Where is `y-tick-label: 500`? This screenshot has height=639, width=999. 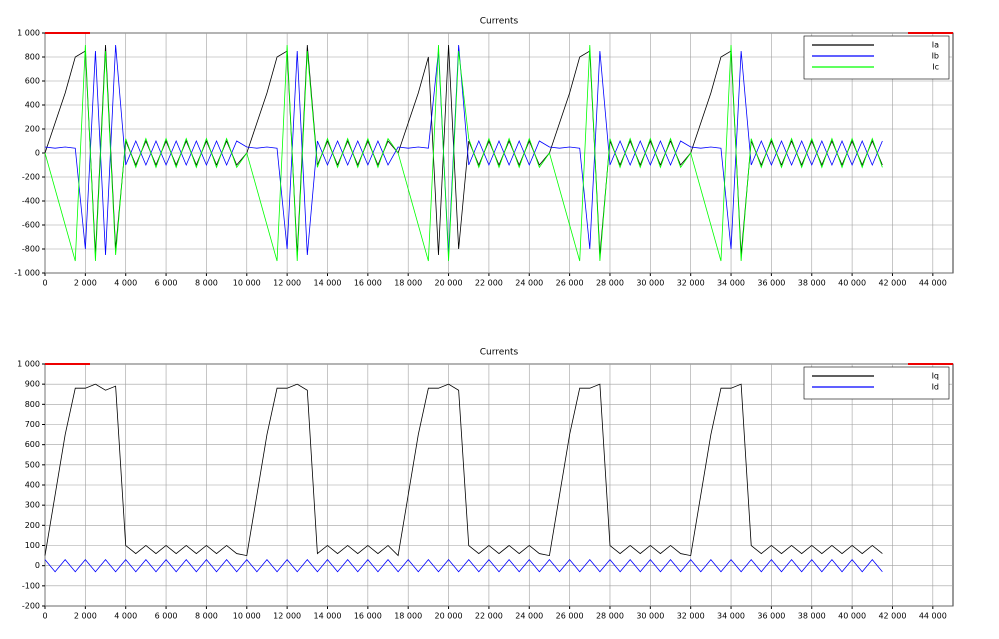 y-tick-label: 500 is located at coordinates (32, 464).